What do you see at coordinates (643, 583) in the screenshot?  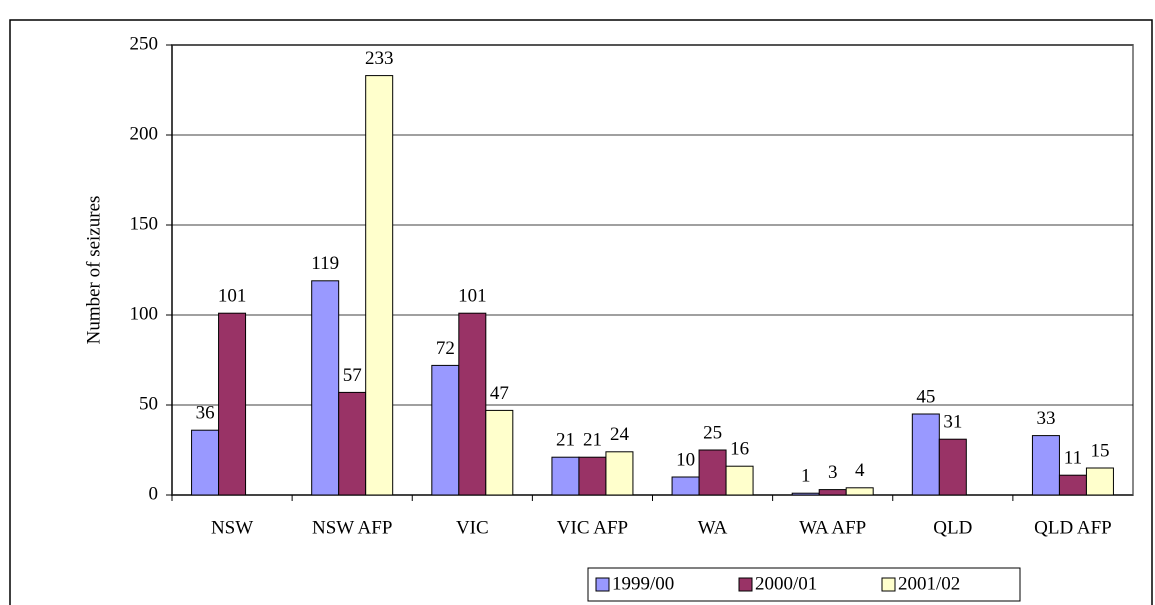 I see `legend-label: 1999/00` at bounding box center [643, 583].